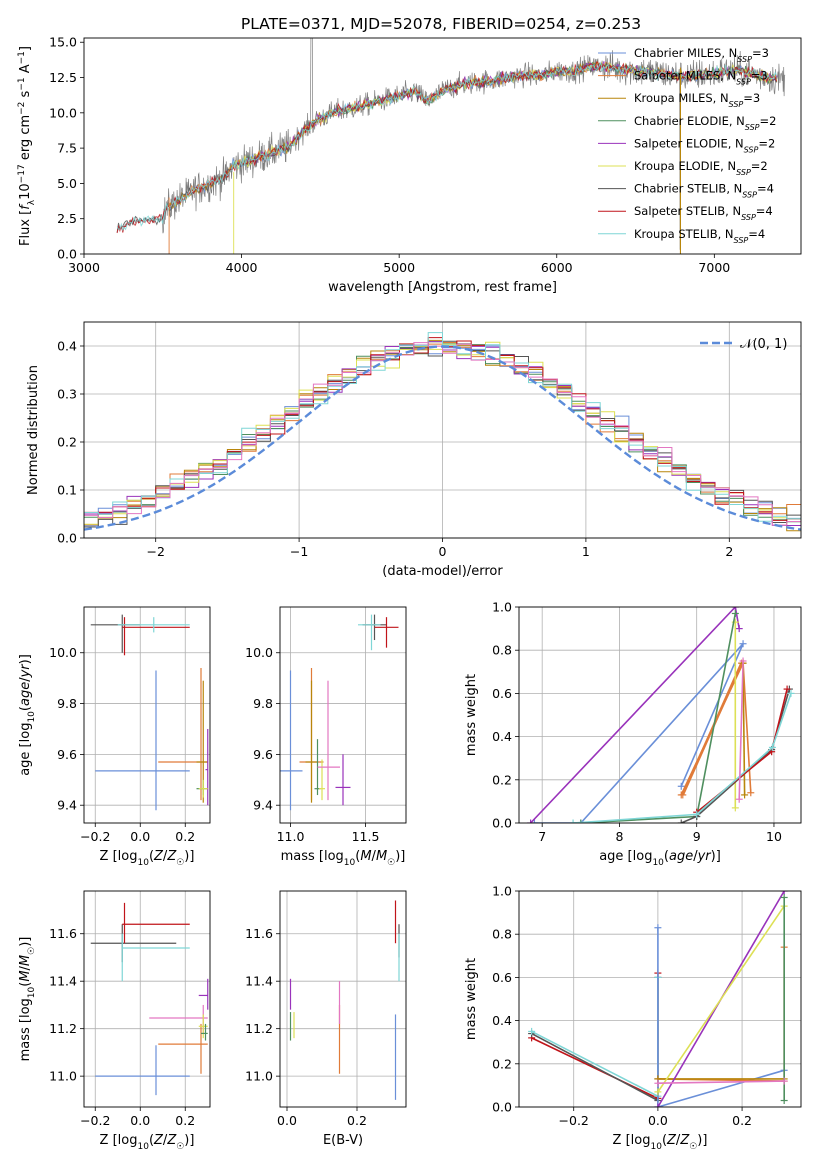 The width and height of the screenshot is (819, 1170). What do you see at coordinates (149, 712) in the screenshot?
I see `age-vs-Z-marks` at bounding box center [149, 712].